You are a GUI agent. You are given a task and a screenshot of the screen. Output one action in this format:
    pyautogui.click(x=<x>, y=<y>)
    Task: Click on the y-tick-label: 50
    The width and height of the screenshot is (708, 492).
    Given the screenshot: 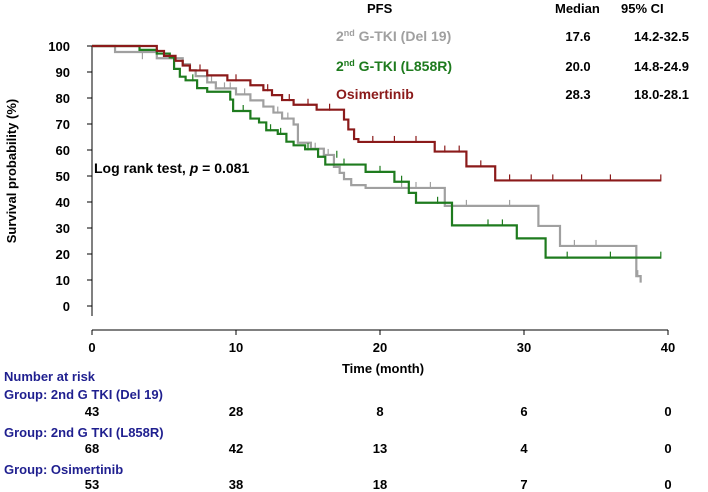 What is the action you would take?
    pyautogui.click(x=63, y=176)
    